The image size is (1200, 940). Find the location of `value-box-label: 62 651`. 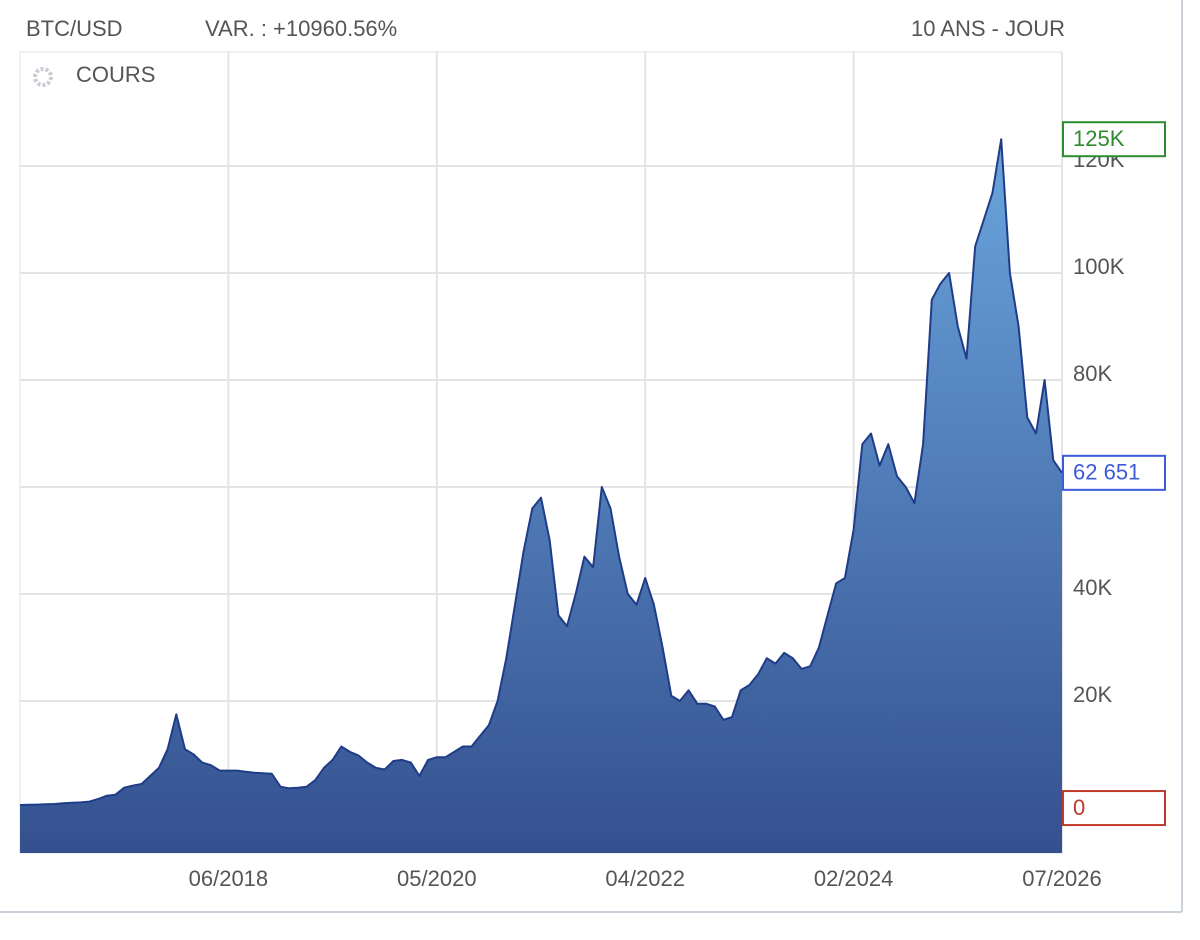

value-box-label: 62 651 is located at coordinates (1106, 472).